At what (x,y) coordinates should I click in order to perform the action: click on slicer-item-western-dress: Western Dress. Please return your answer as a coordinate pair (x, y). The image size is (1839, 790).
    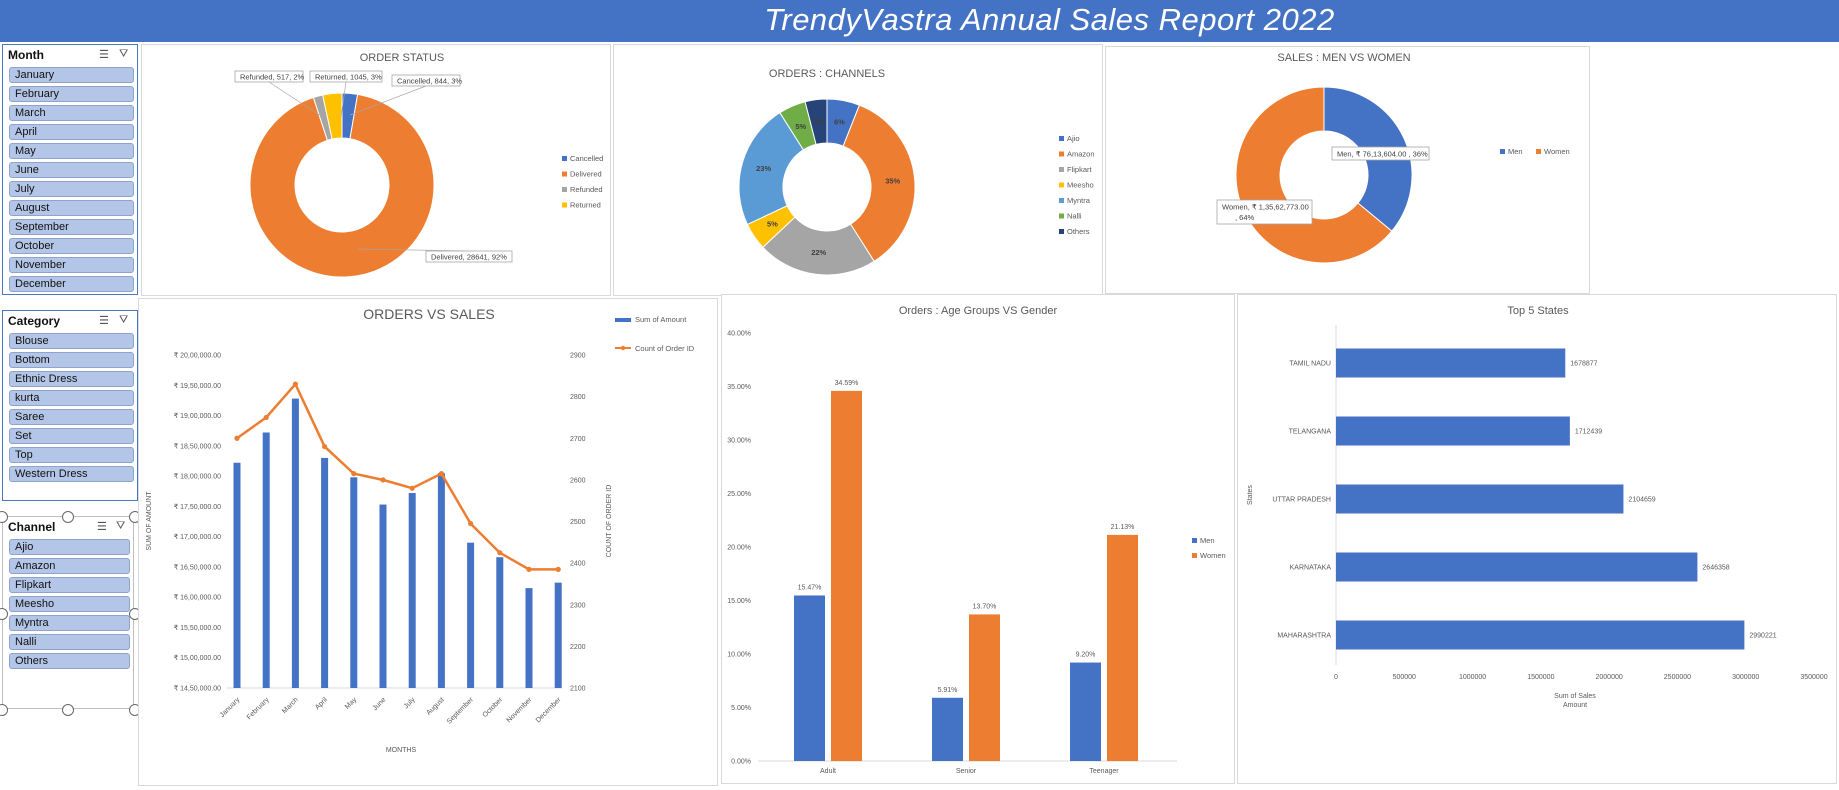
    Looking at the image, I should click on (71, 474).